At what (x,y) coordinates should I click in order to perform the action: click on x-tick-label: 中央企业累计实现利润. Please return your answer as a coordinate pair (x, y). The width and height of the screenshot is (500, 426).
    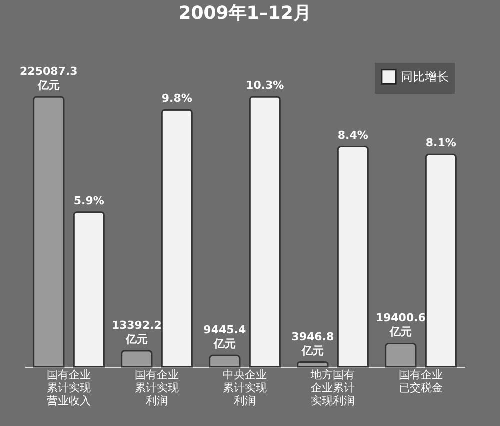
    Looking at the image, I should click on (245, 388).